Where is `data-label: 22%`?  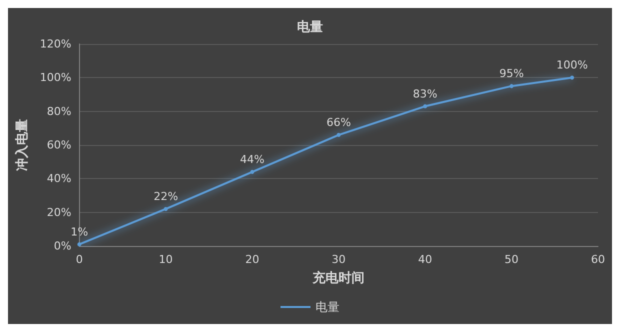 data-label: 22% is located at coordinates (166, 196).